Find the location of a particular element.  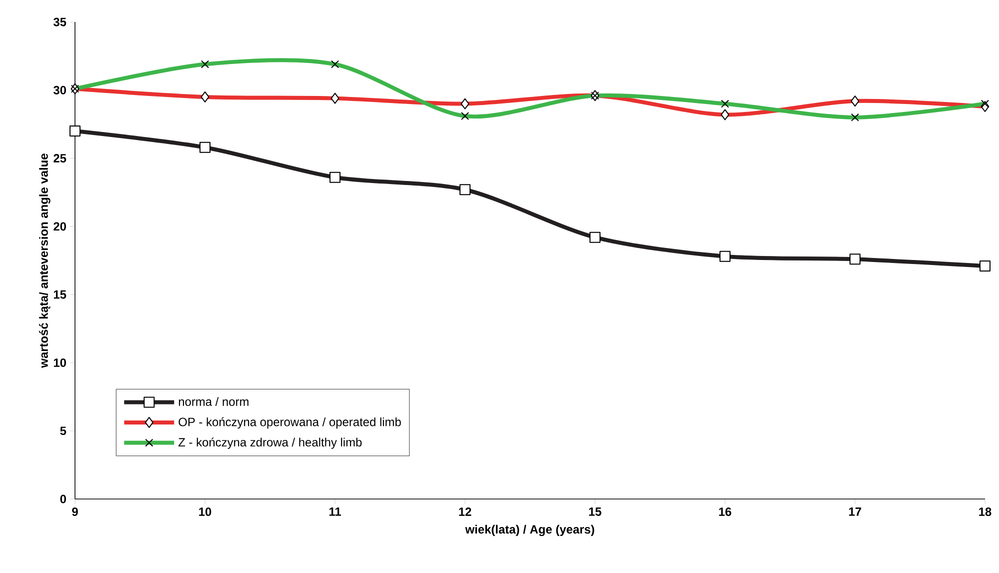

y-tick-label: 35 is located at coordinates (59, 22).